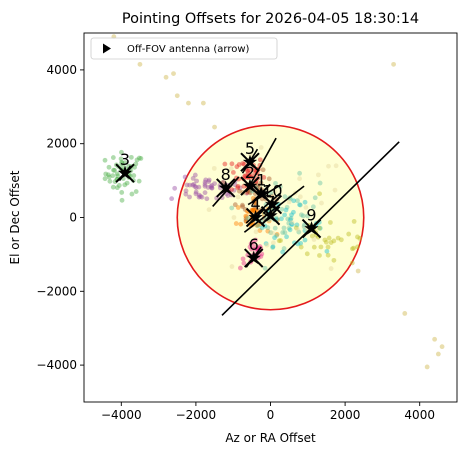 The height and width of the screenshot is (455, 469). I want to click on antenna-layer: 3 58 12 104 7 6 9, so click(218, 203).